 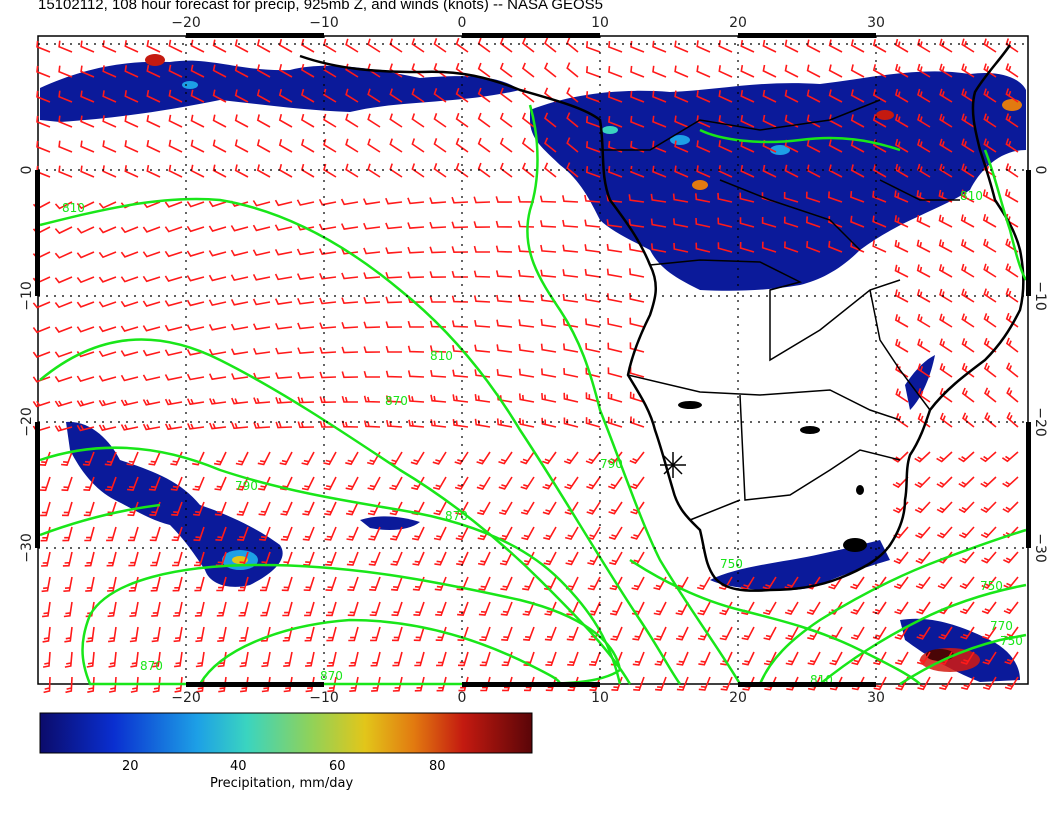 What do you see at coordinates (1040, 170) in the screenshot?
I see `svg-text: 0` at bounding box center [1040, 170].